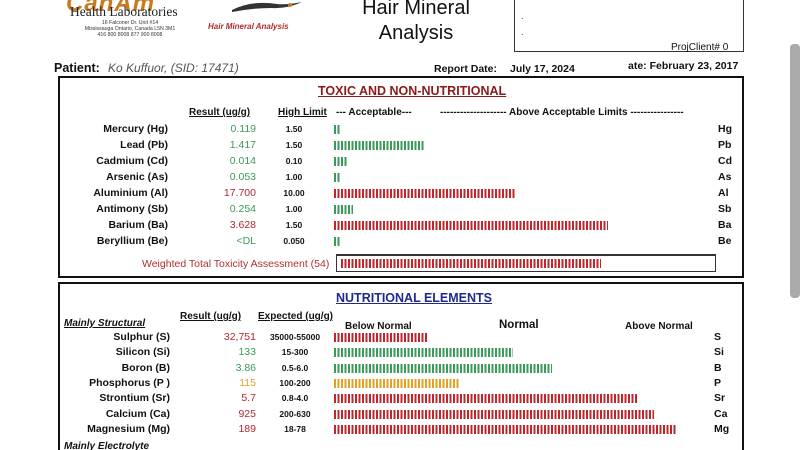 The height and width of the screenshot is (450, 800). I want to click on toxic-high-limit: 0.10, so click(294, 161).